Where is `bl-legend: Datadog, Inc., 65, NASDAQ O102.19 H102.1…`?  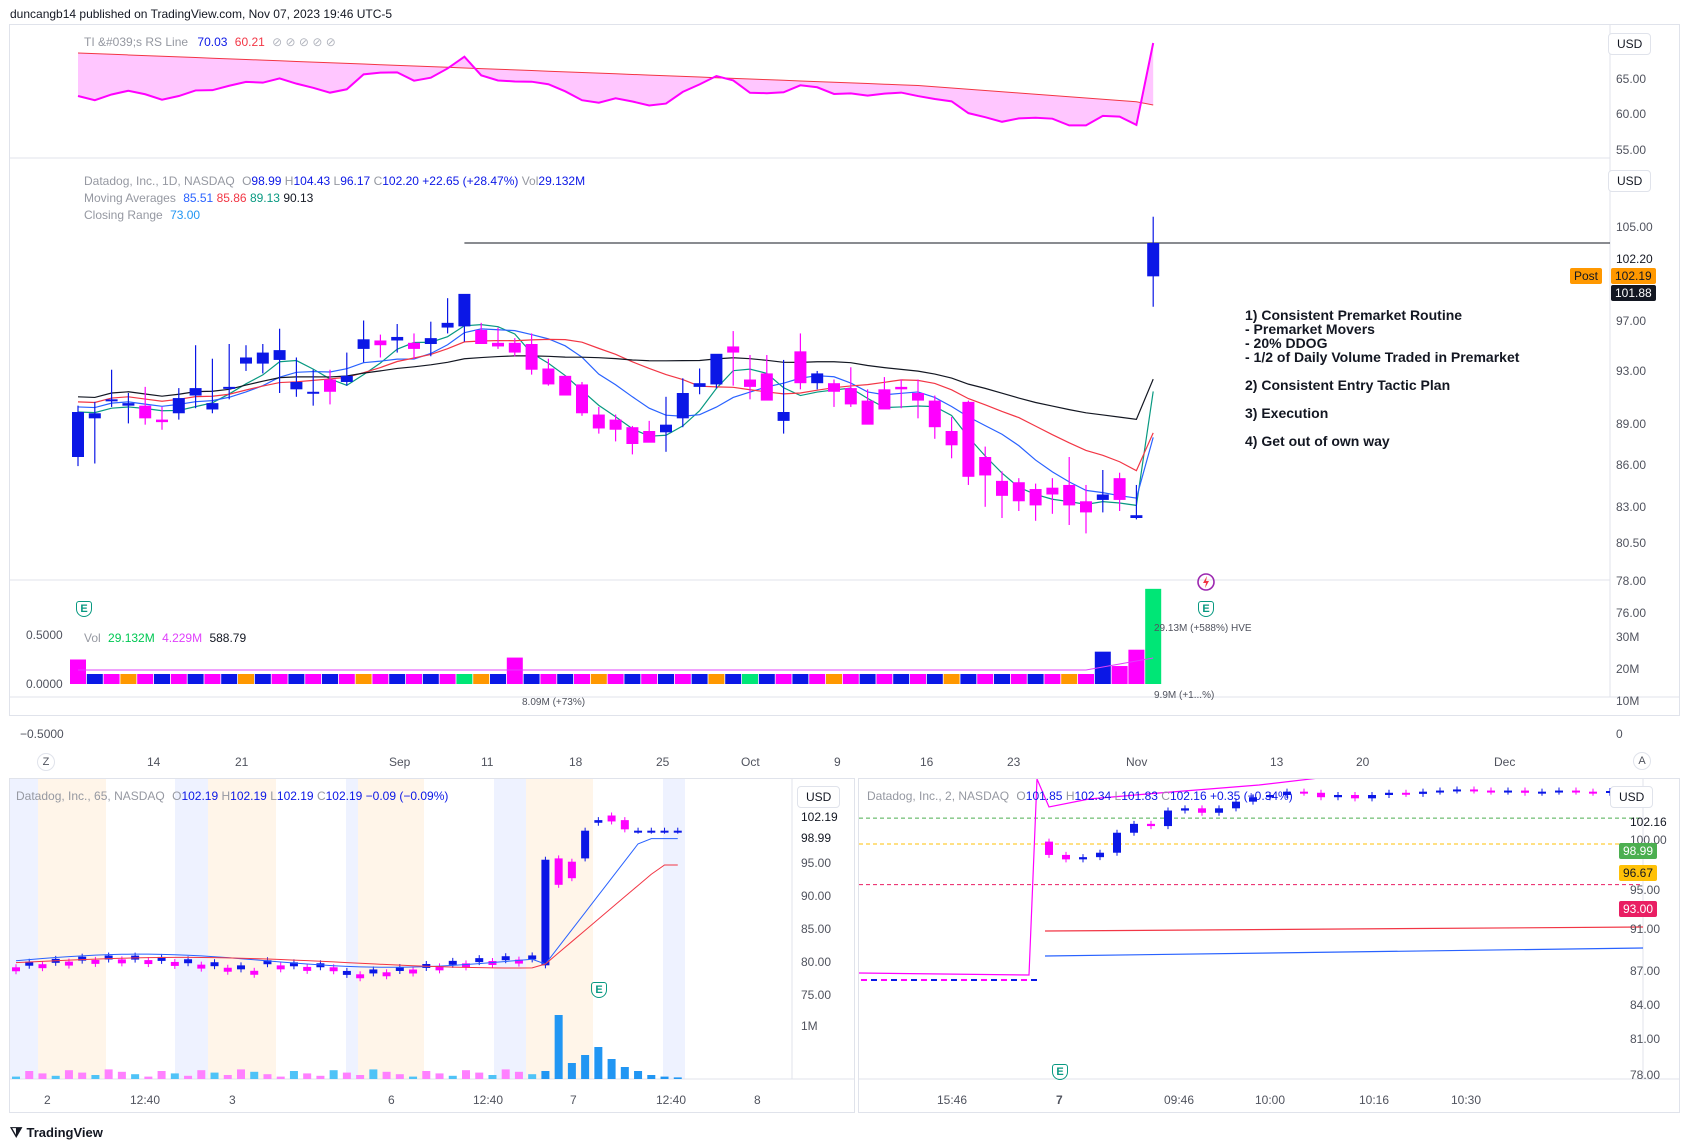
bl-legend: Datadog, Inc., 65, NASDAQ O102.19 H102.1… is located at coordinates (232, 796).